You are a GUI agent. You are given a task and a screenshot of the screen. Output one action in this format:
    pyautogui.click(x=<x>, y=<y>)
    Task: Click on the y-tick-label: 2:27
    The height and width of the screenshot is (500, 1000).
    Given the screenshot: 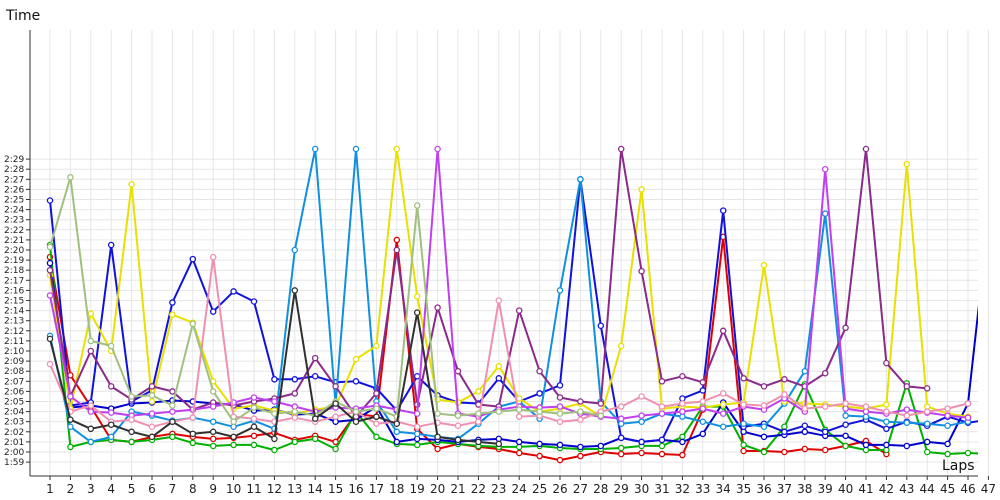 What is the action you would take?
    pyautogui.click(x=14, y=180)
    